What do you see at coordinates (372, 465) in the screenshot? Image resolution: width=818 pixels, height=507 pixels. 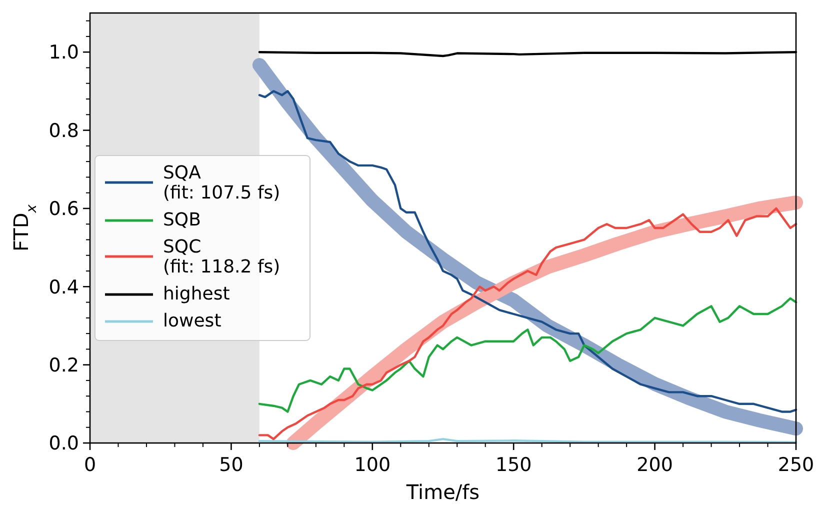 I see `x-tick-label: 100` at bounding box center [372, 465].